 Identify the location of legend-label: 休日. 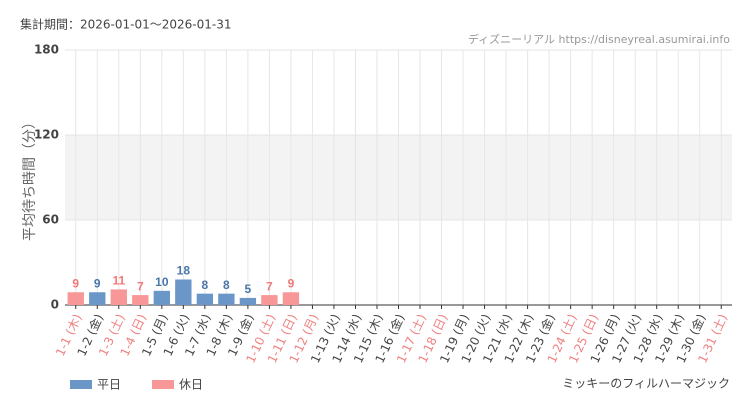
(191, 385).